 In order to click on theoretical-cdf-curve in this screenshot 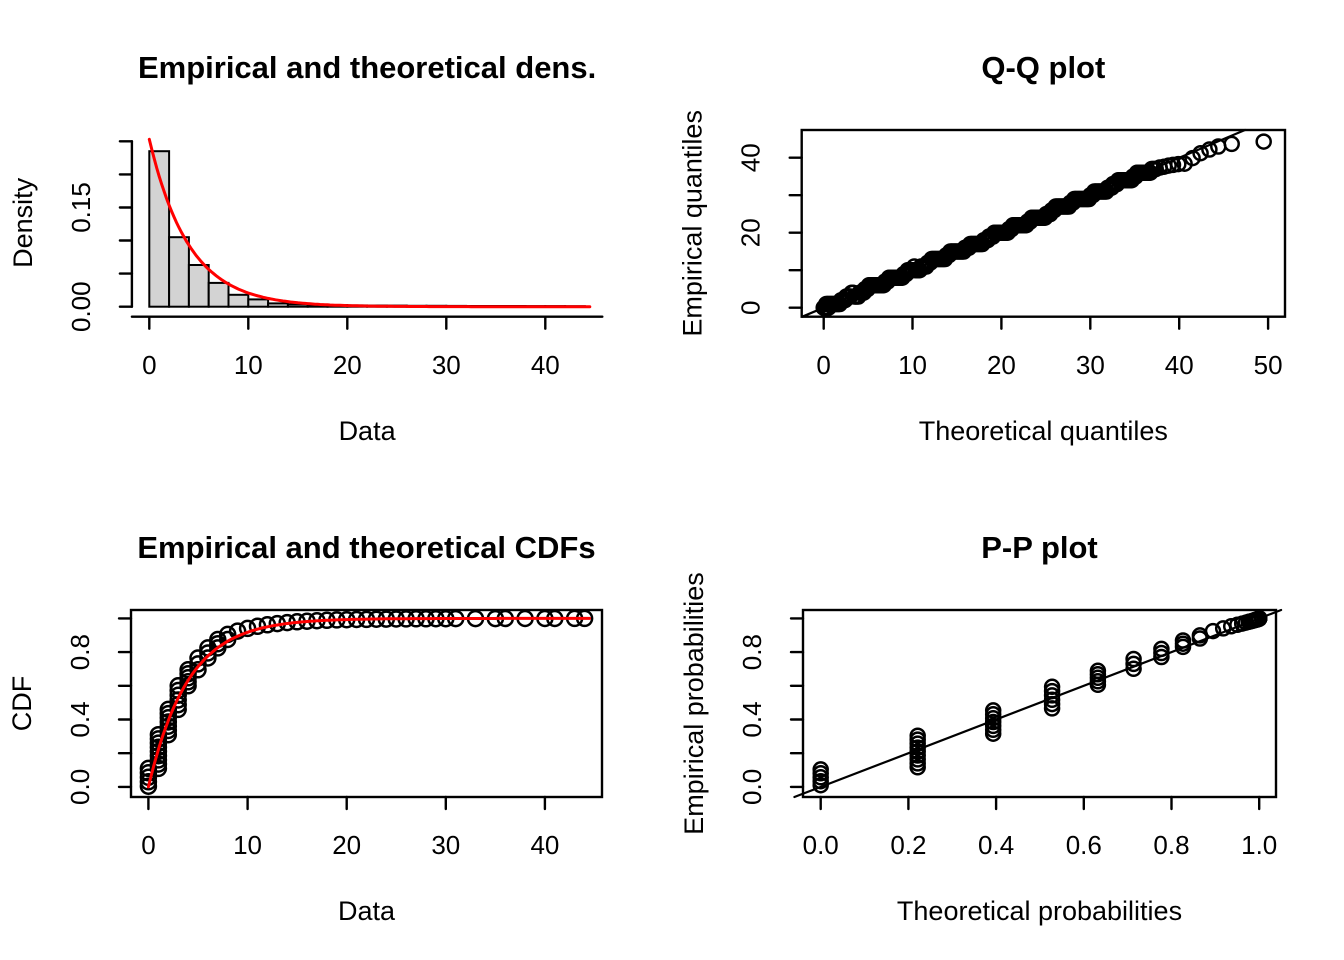, I will do `click(368, 702)`.